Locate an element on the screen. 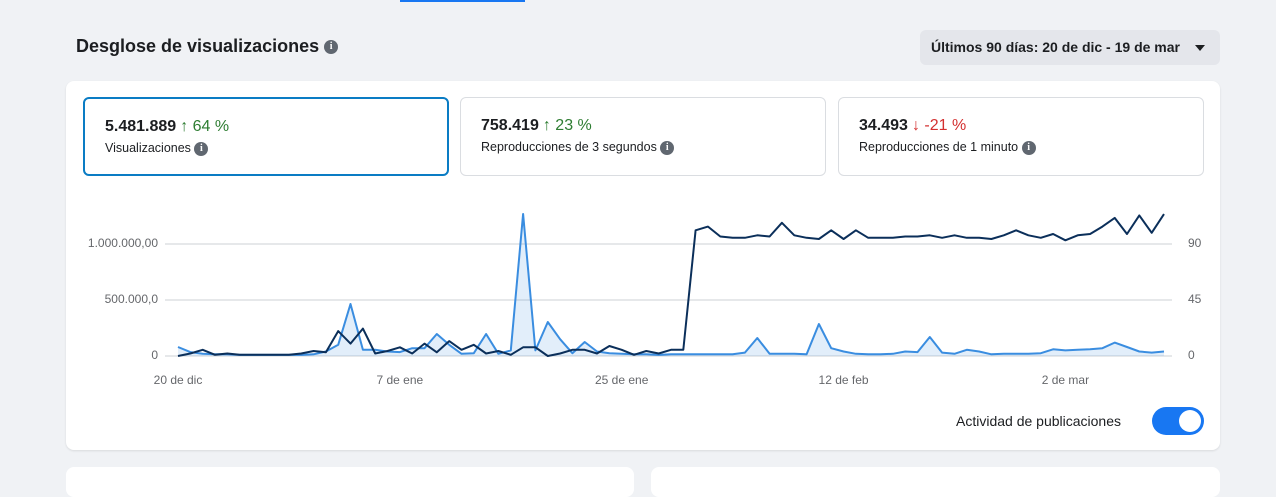  date-range-dropdown: Últimos 90 días: 20 de dic - 19 de mar is located at coordinates (1070, 47).